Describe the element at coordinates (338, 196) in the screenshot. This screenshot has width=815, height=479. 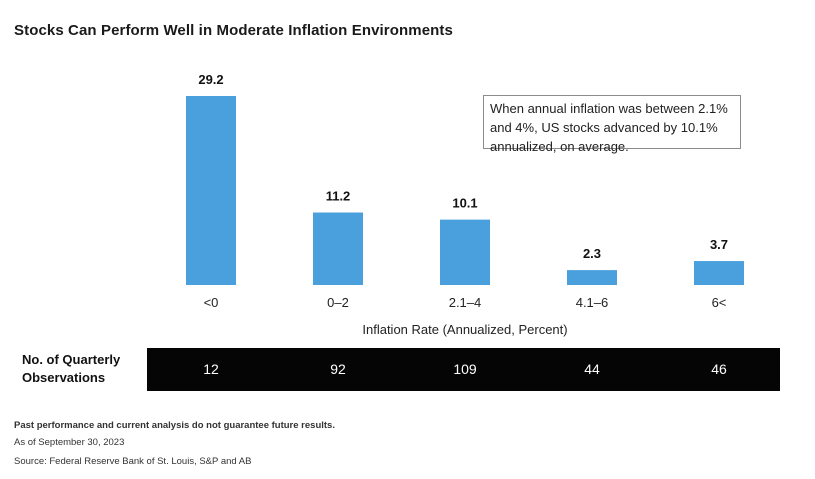
I see `data-label-2: 11.2` at that location.